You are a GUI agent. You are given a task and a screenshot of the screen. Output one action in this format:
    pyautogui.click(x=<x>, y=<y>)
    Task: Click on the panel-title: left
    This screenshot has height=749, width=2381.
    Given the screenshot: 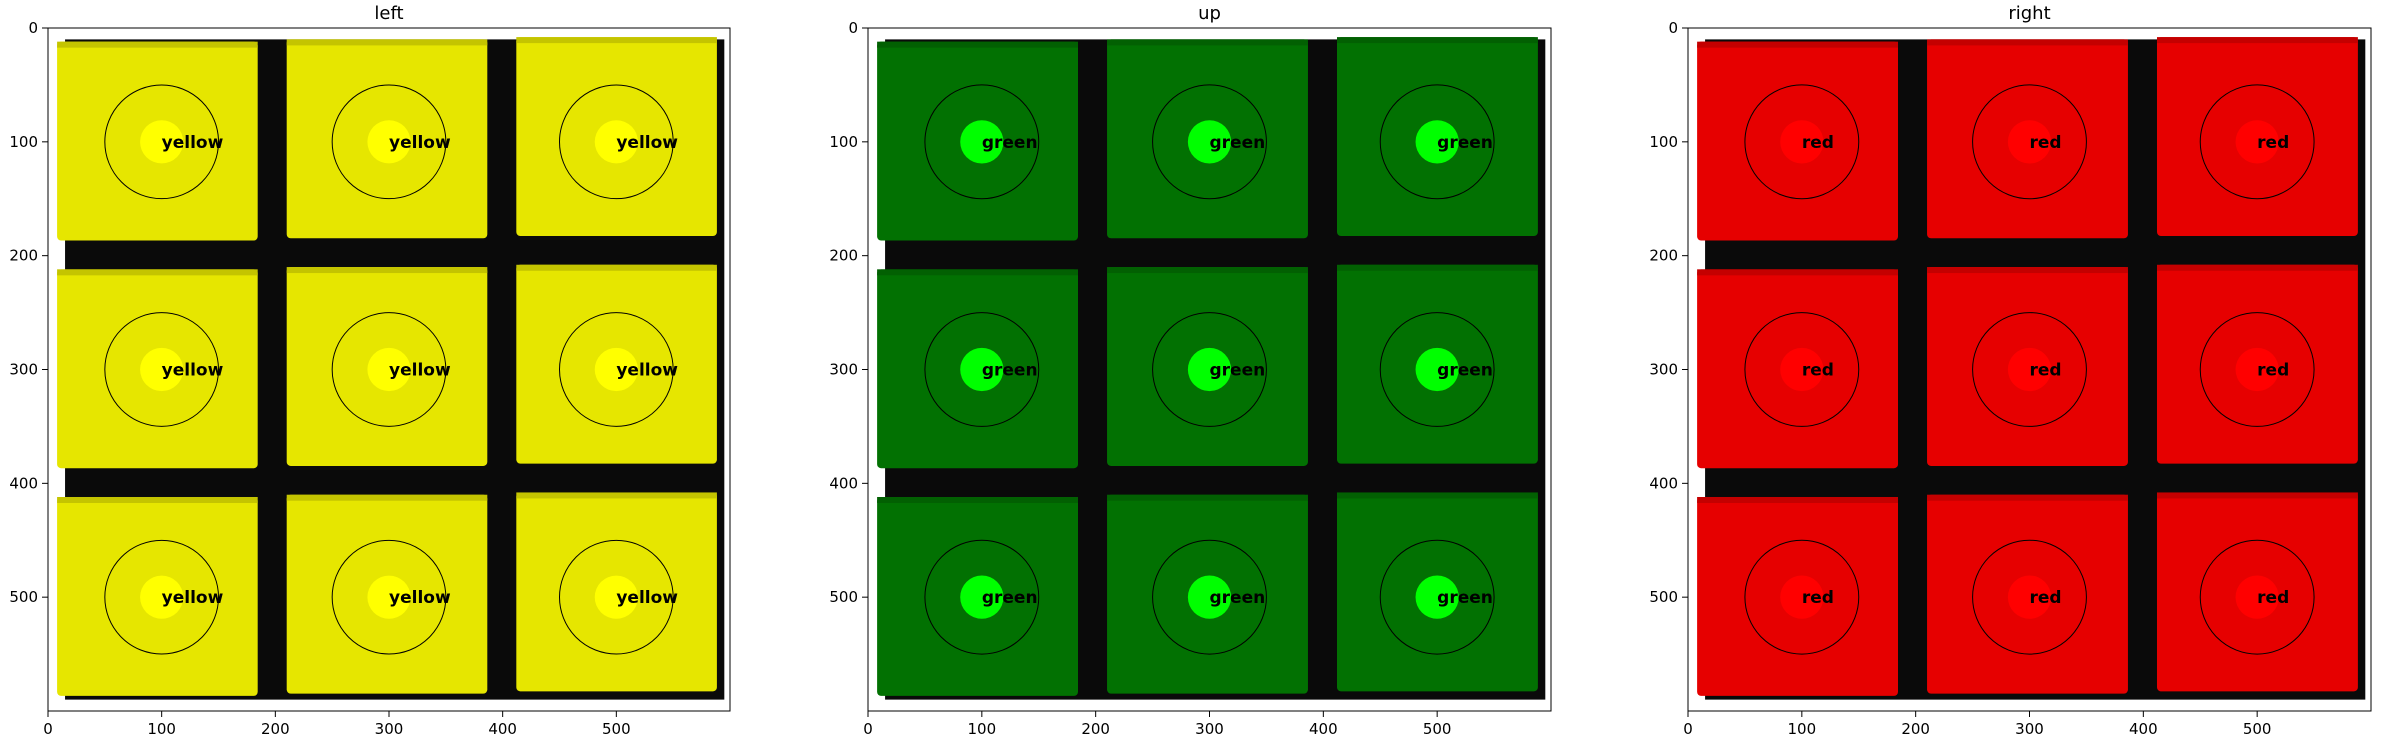 What is the action you would take?
    pyautogui.click(x=388, y=13)
    